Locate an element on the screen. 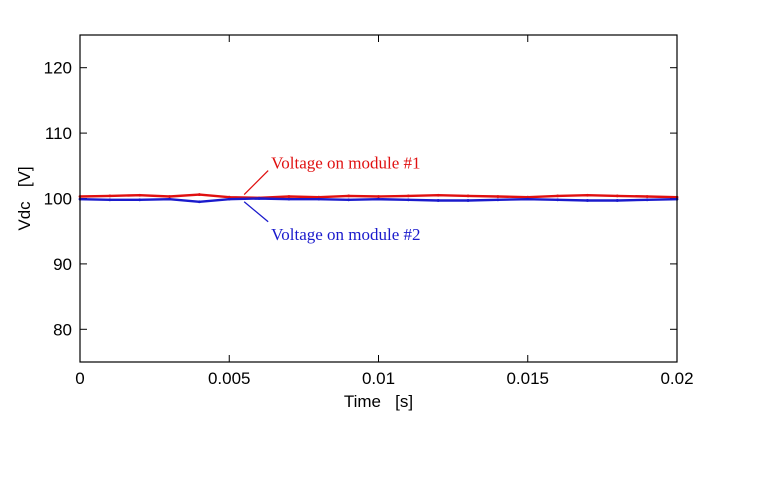  x-axis-title: Time [s] is located at coordinates (378, 401).